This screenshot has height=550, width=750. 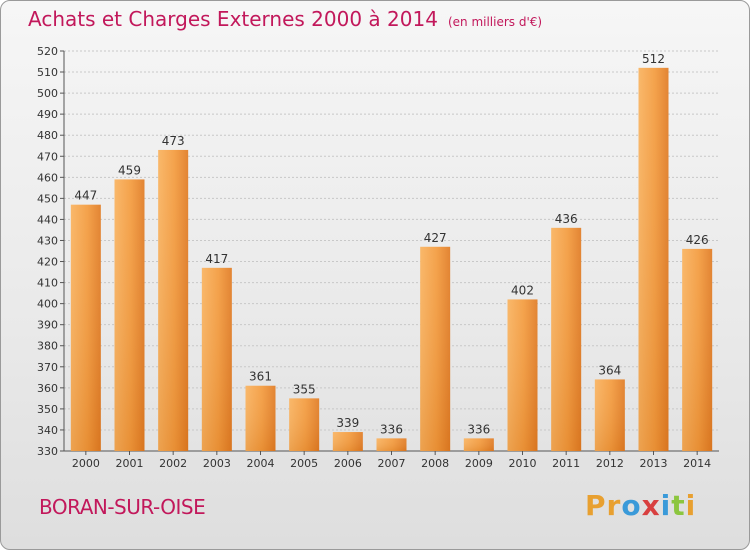 I want to click on y-tick-label: 430, so click(x=47, y=240).